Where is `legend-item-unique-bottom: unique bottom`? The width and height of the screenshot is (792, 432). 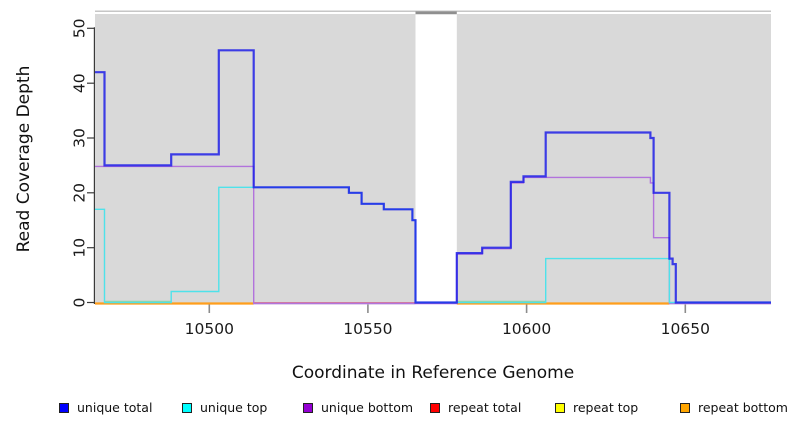
legend-item-unique-bottom: unique bottom is located at coordinates (358, 407).